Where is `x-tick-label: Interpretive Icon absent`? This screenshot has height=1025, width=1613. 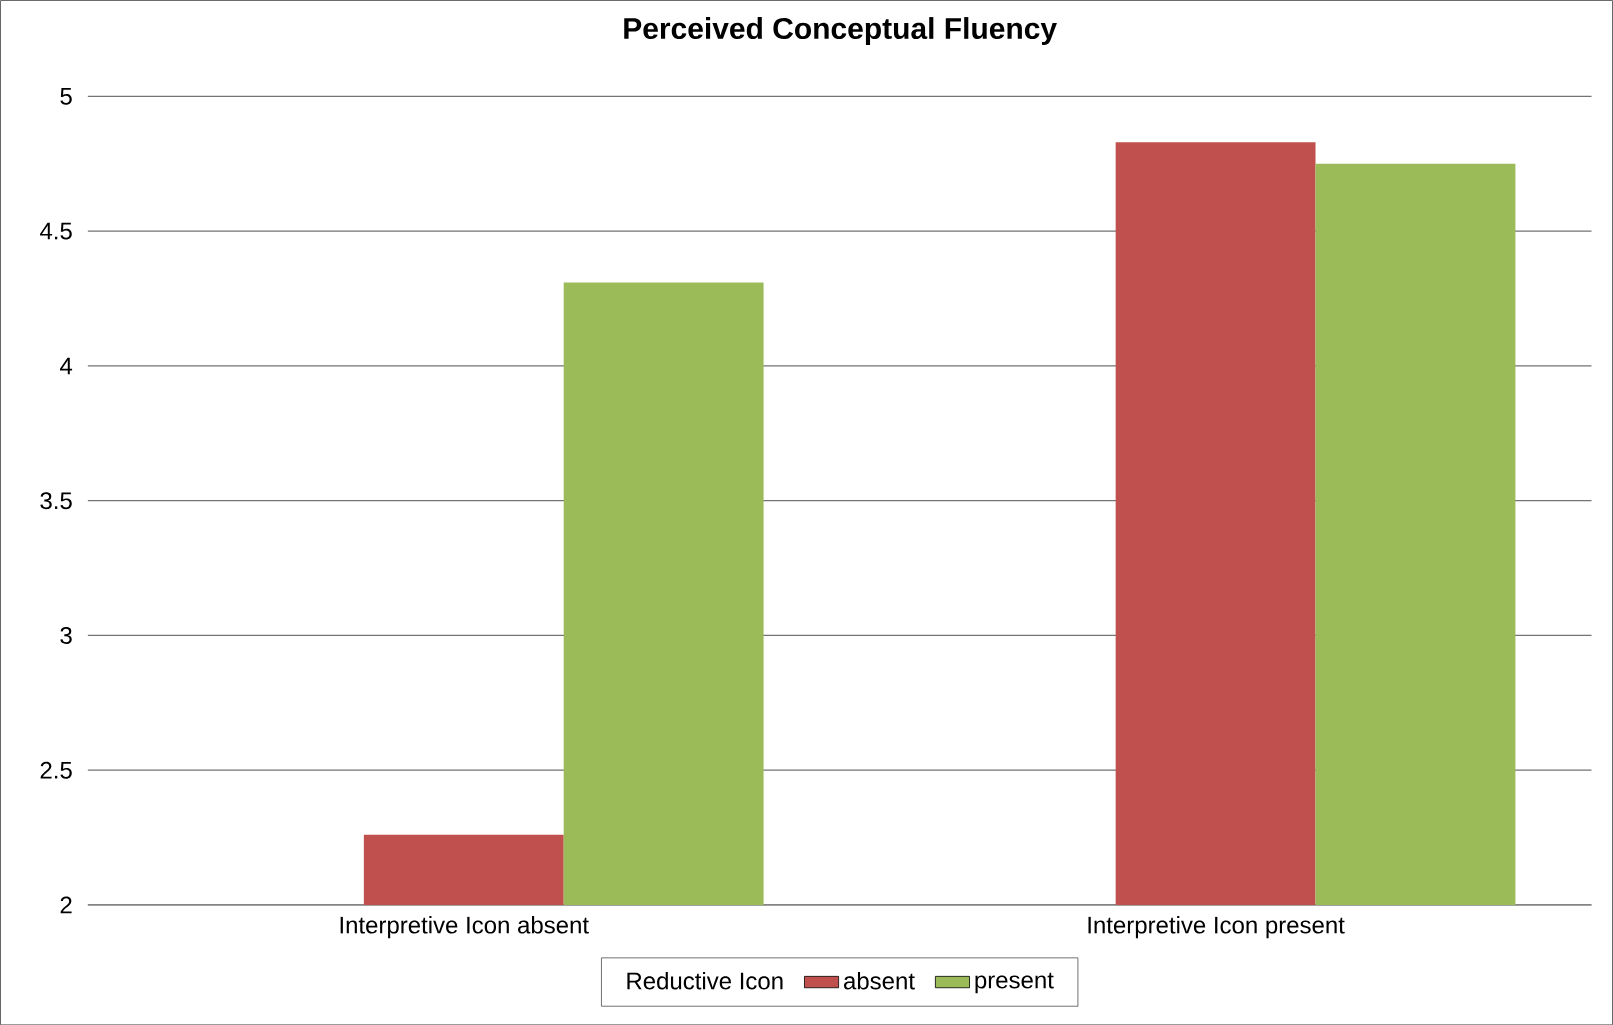 x-tick-label: Interpretive Icon absent is located at coordinates (464, 927).